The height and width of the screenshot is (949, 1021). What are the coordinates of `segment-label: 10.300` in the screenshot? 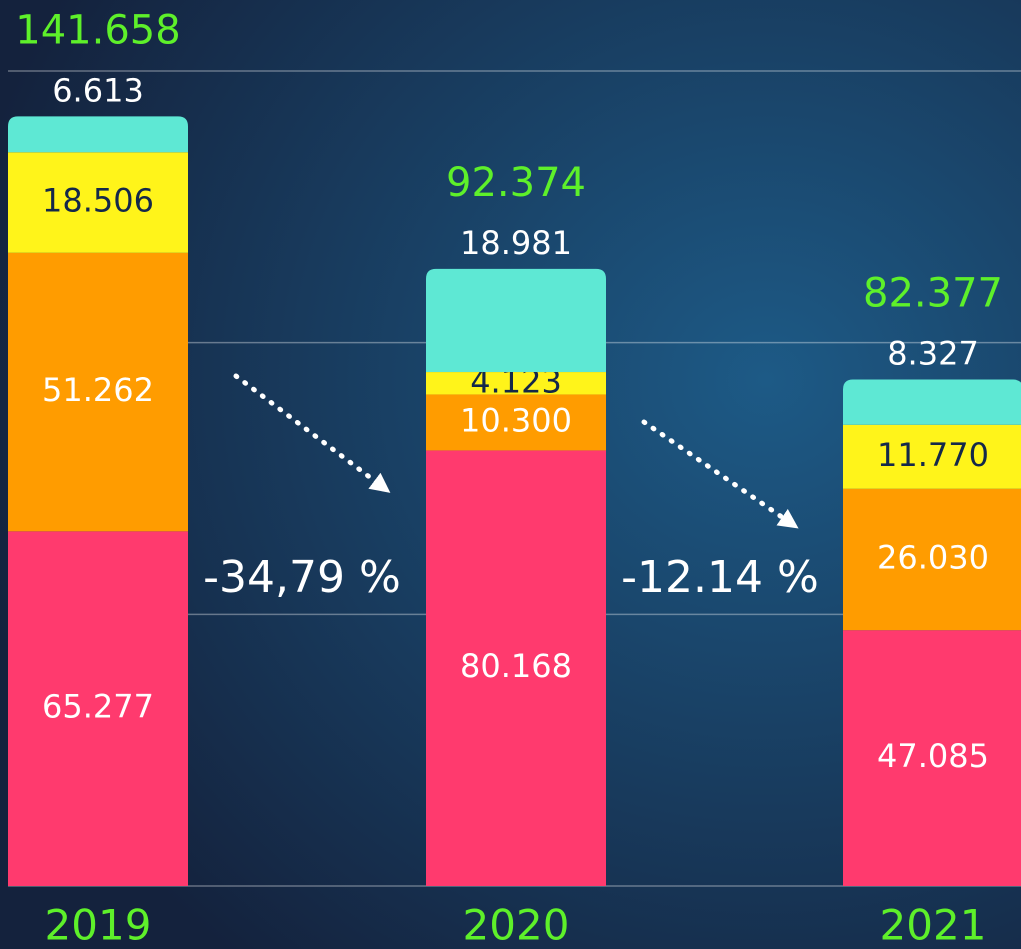 It's located at (516, 420).